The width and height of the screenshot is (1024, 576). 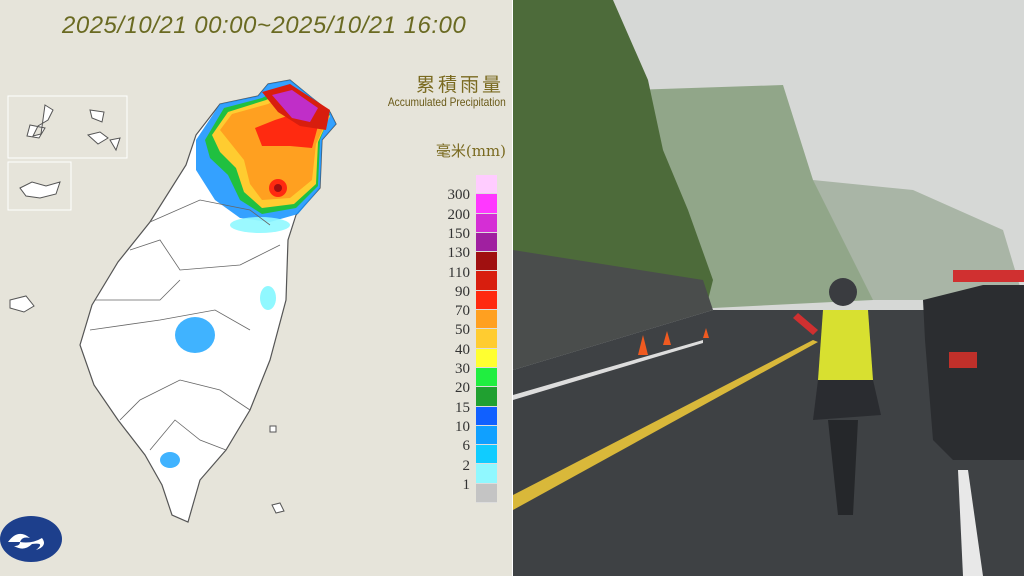 I want to click on precipitation-legend, so click(x=486, y=339).